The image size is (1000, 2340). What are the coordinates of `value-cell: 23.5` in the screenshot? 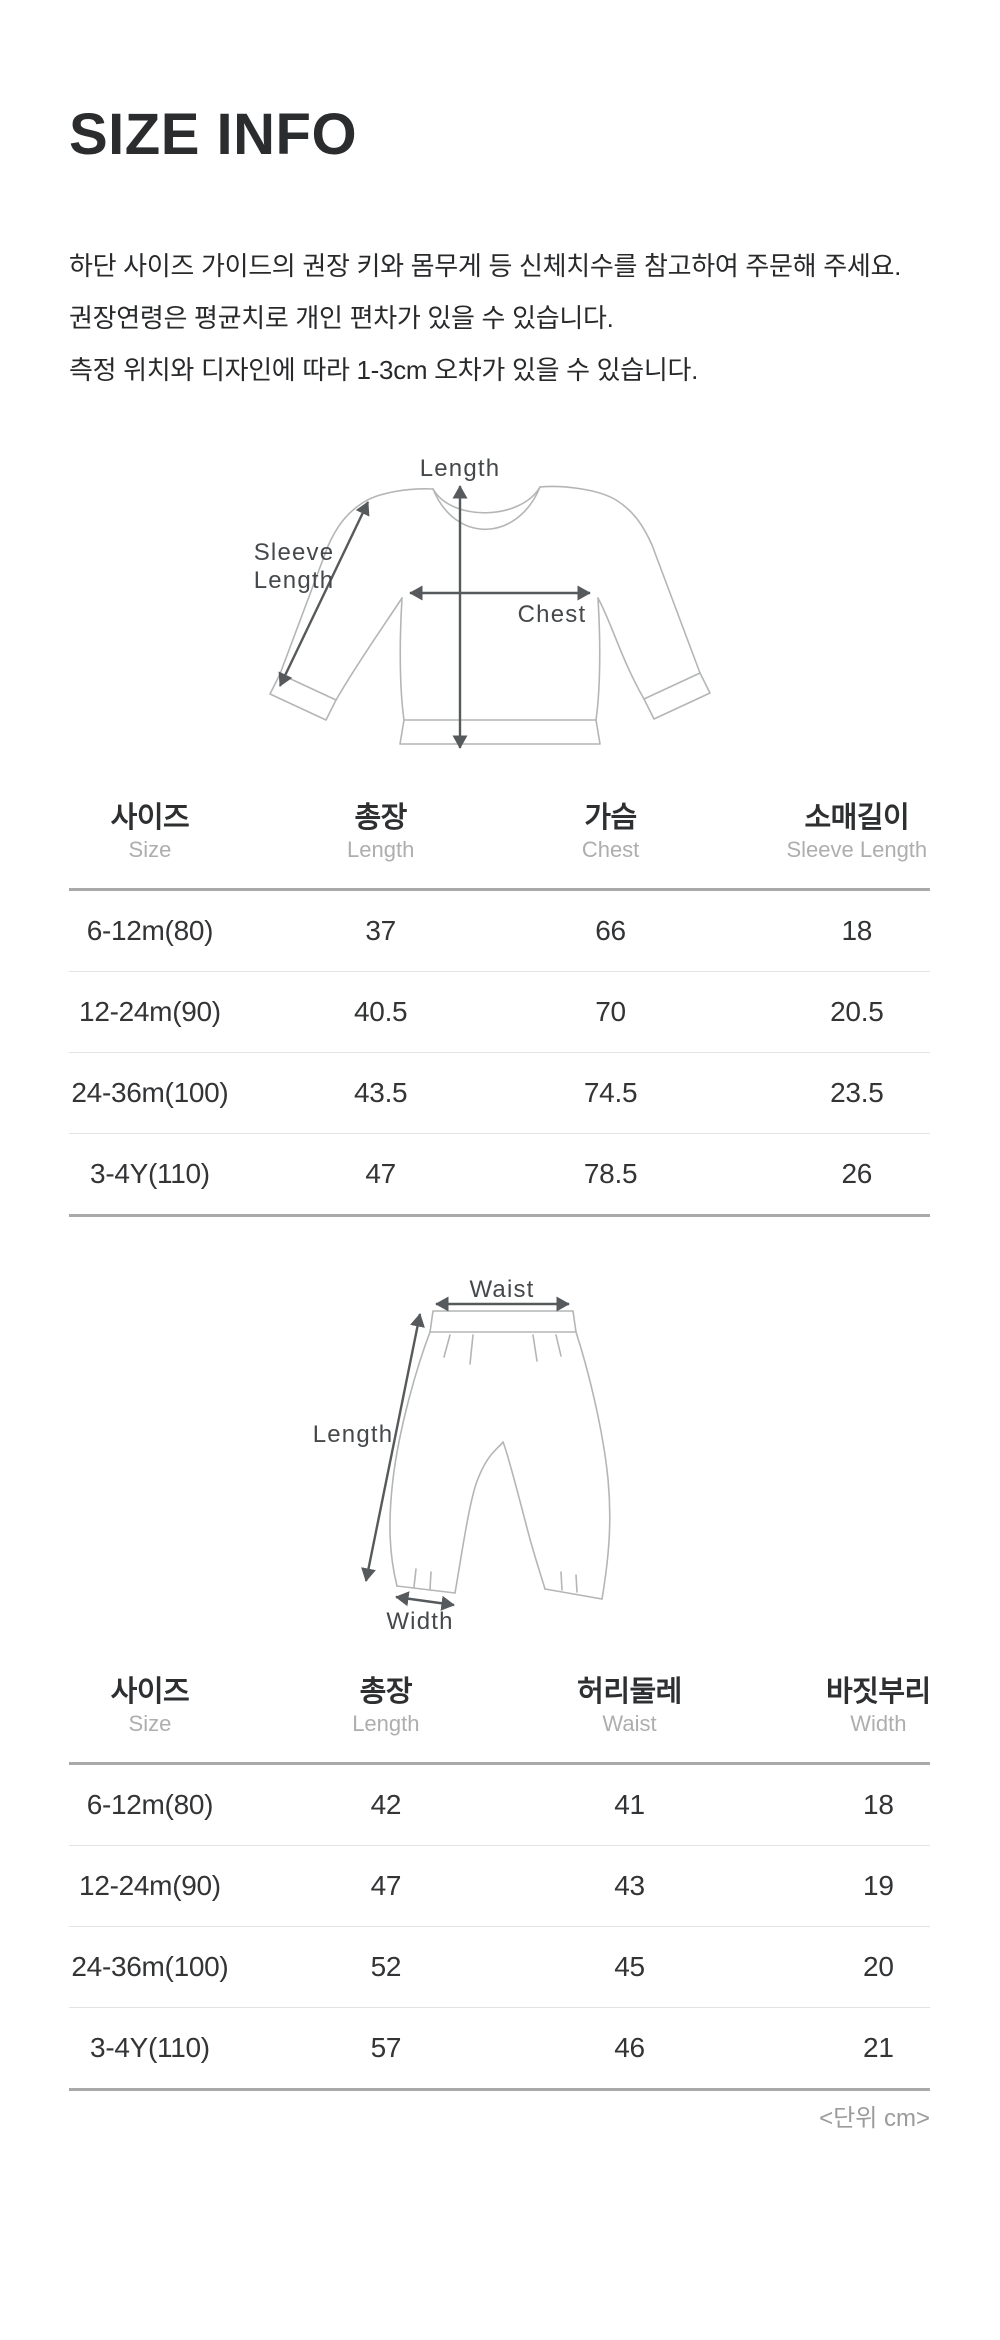 It's located at (857, 1092).